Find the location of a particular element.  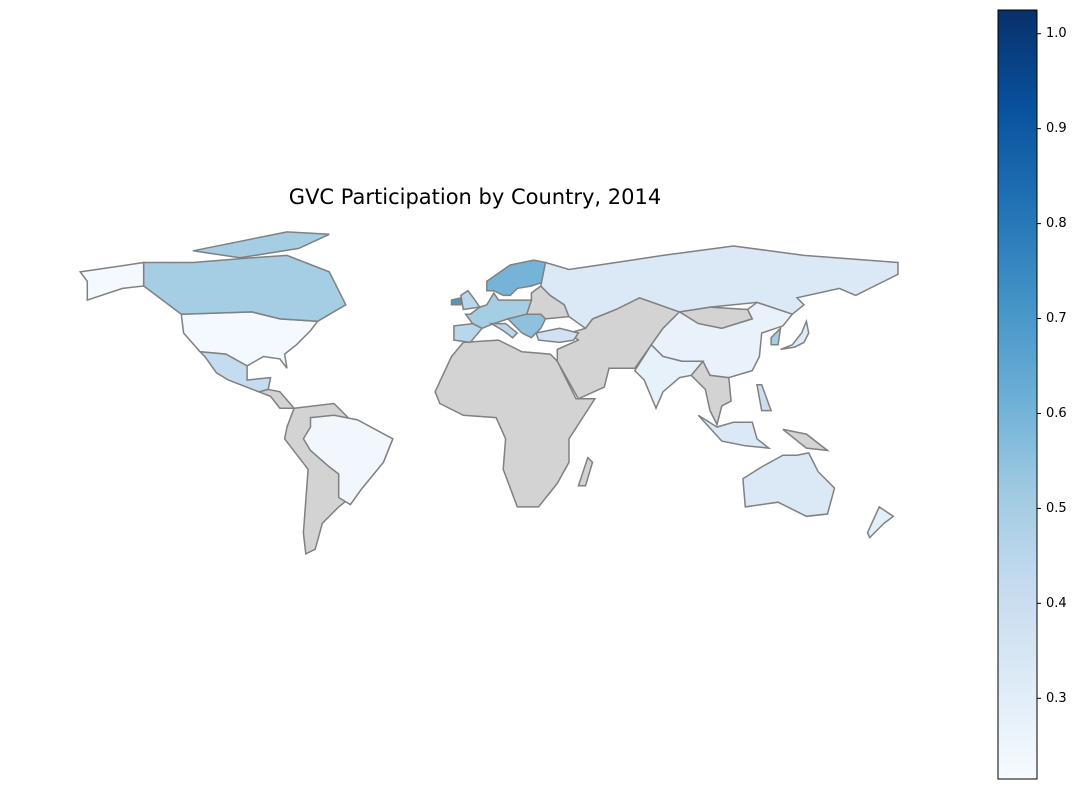

colorbar: 0.3 0.4 0.5 0.6 0.7 0.8 0.9 1.0 is located at coordinates (1032, 394).